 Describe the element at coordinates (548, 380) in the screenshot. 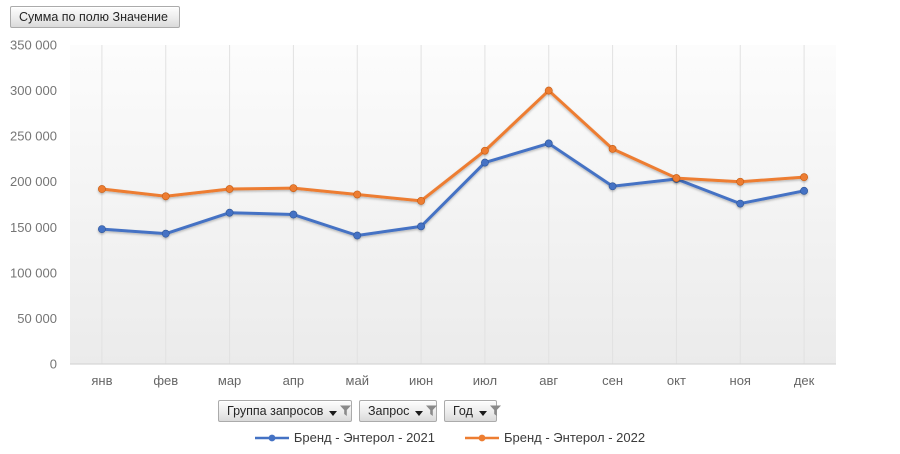

I see `x-axis-category-label: авг` at that location.